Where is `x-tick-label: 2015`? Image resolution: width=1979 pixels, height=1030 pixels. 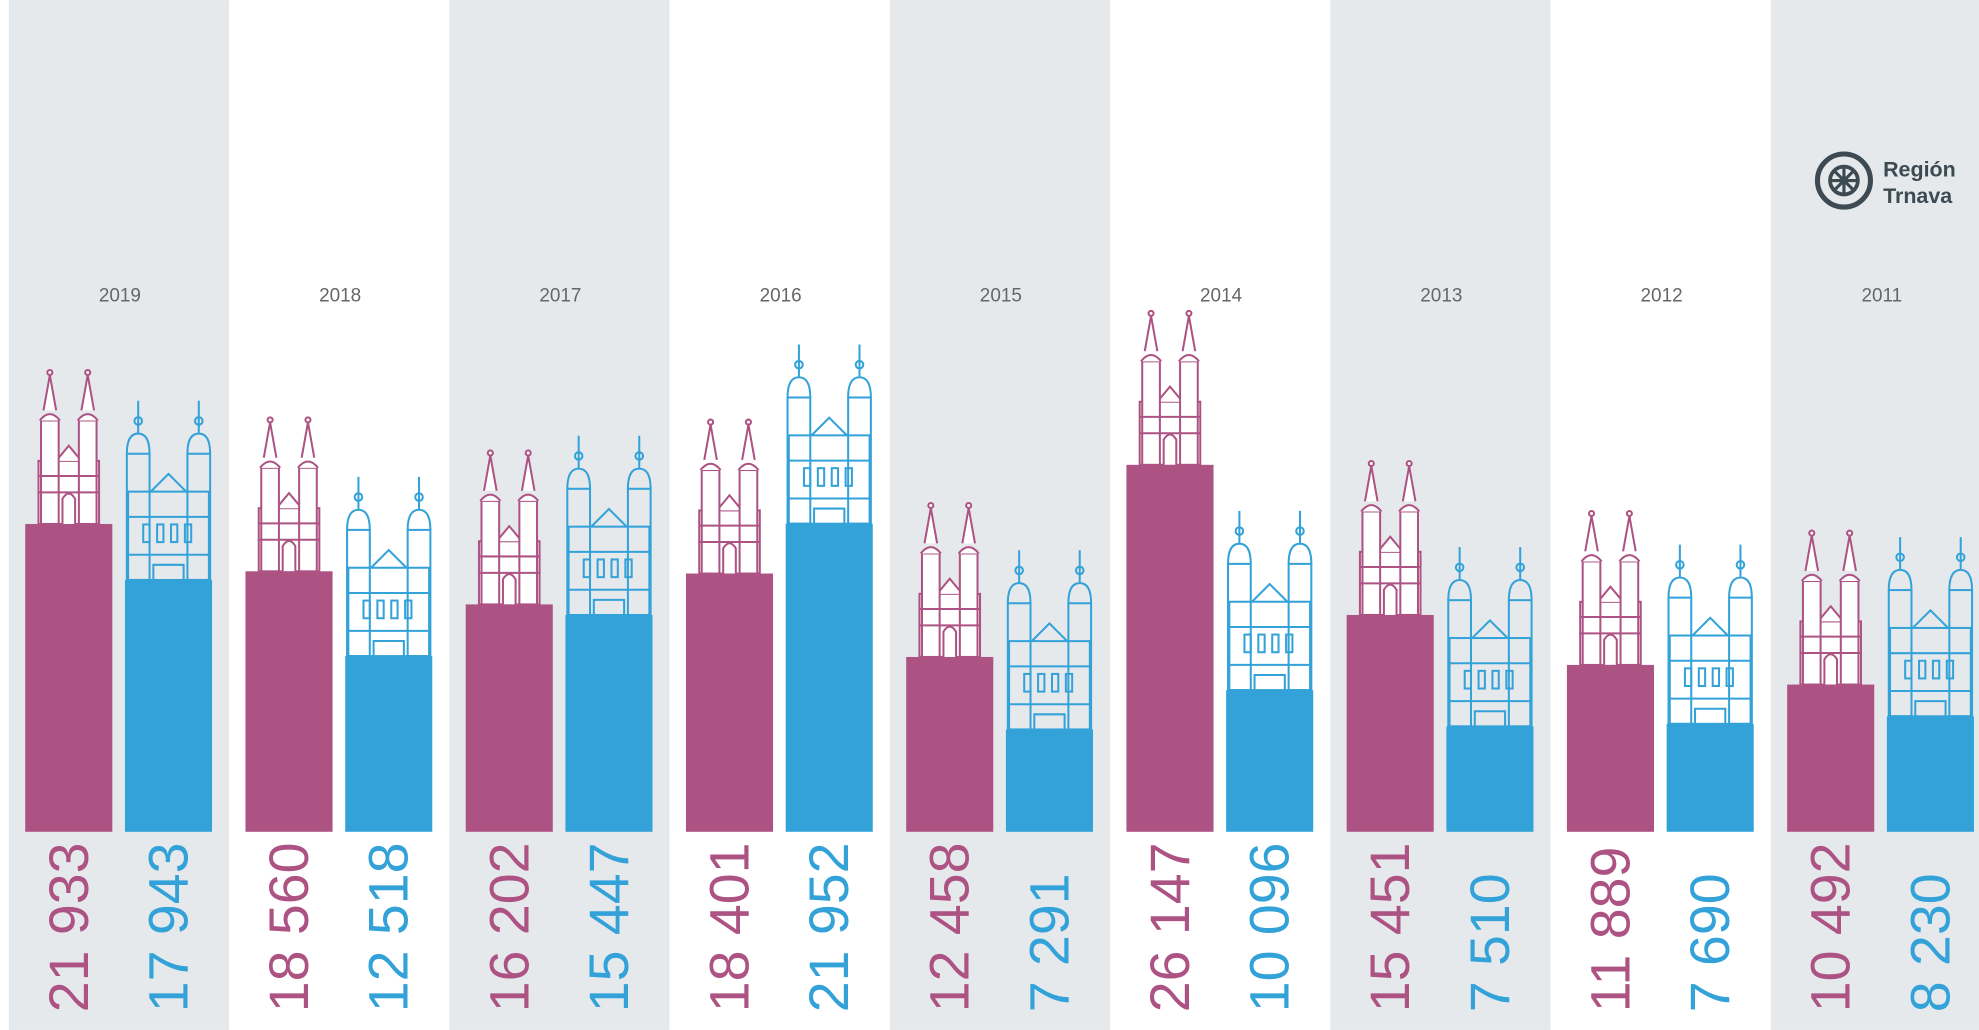 x-tick-label: 2015 is located at coordinates (1001, 296).